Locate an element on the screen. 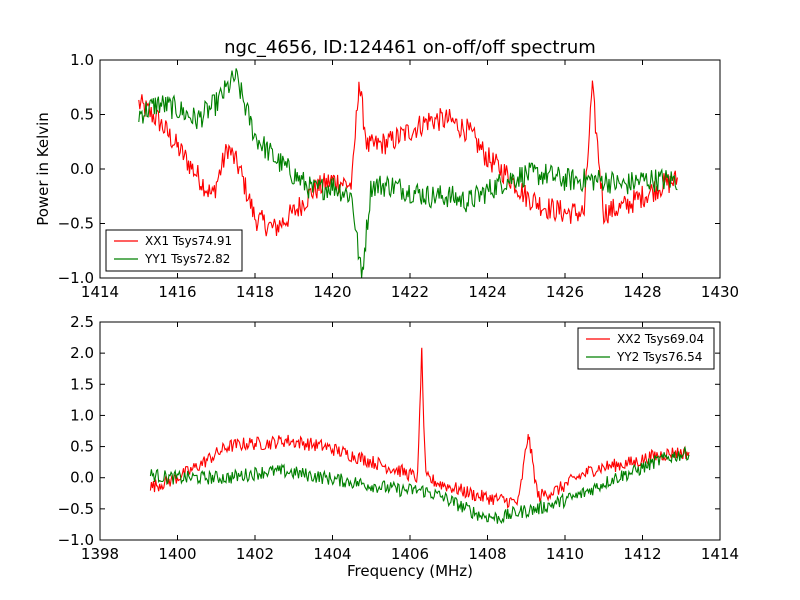 This screenshot has height=600, width=800. bottom-x-tick-label: 1404 is located at coordinates (332, 554).